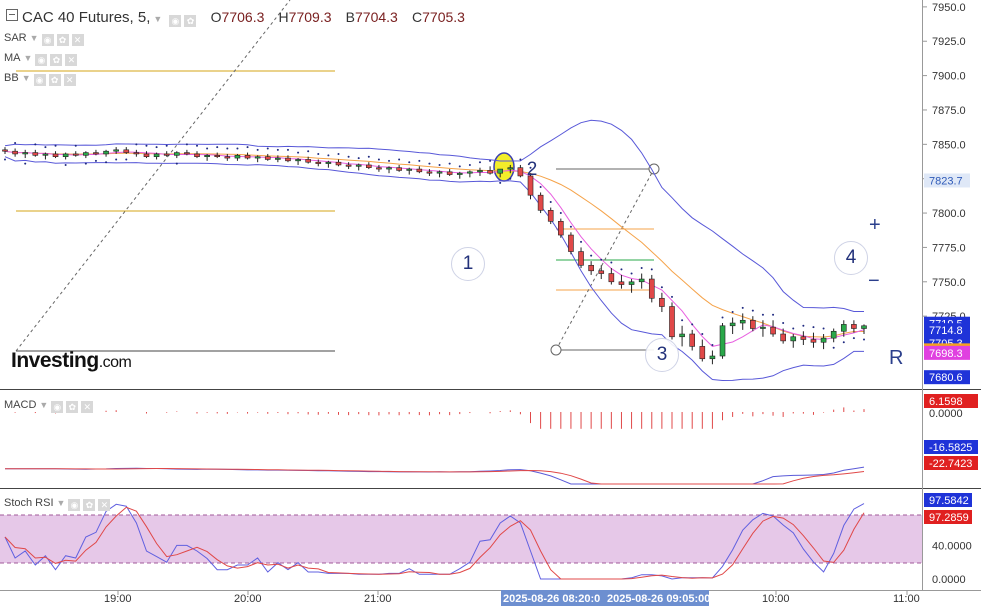  I want to click on wave-label-1: 1, so click(468, 264).